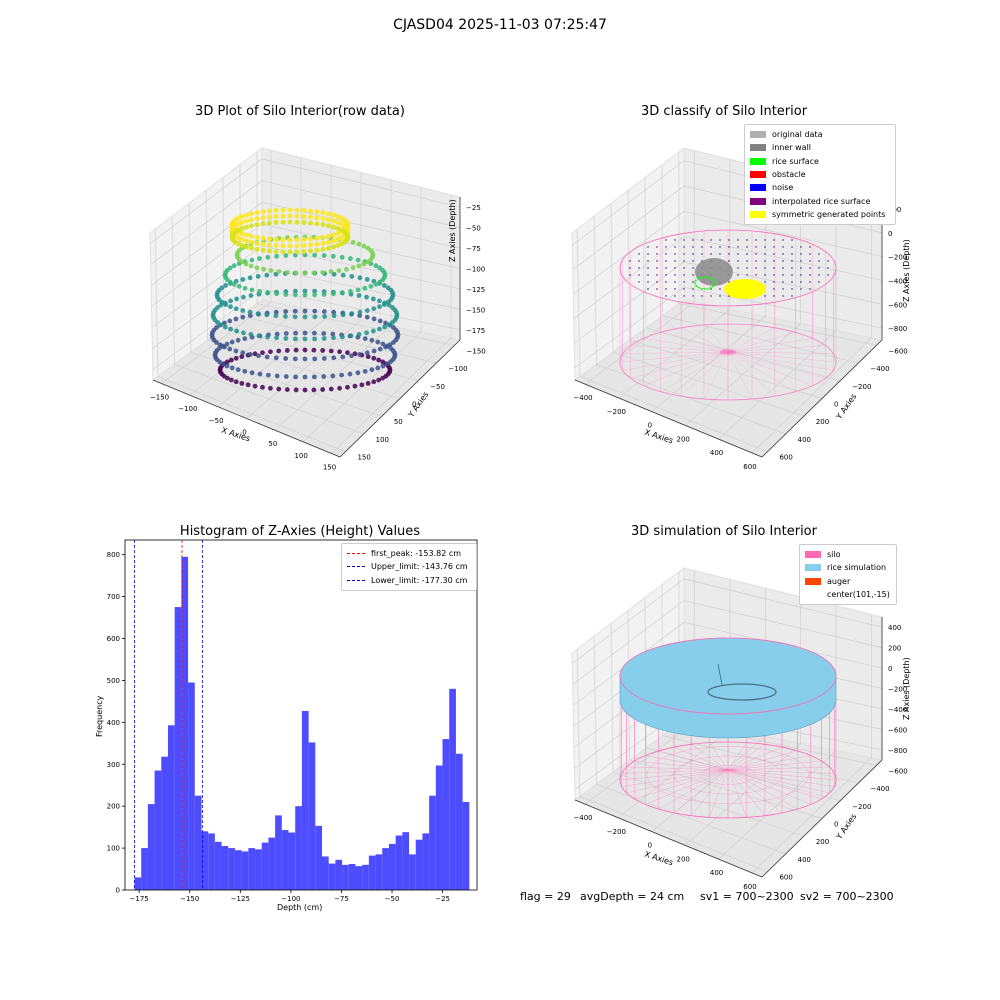 The image size is (1000, 1000). I want to click on p4-legend-label: auger, so click(839, 581).